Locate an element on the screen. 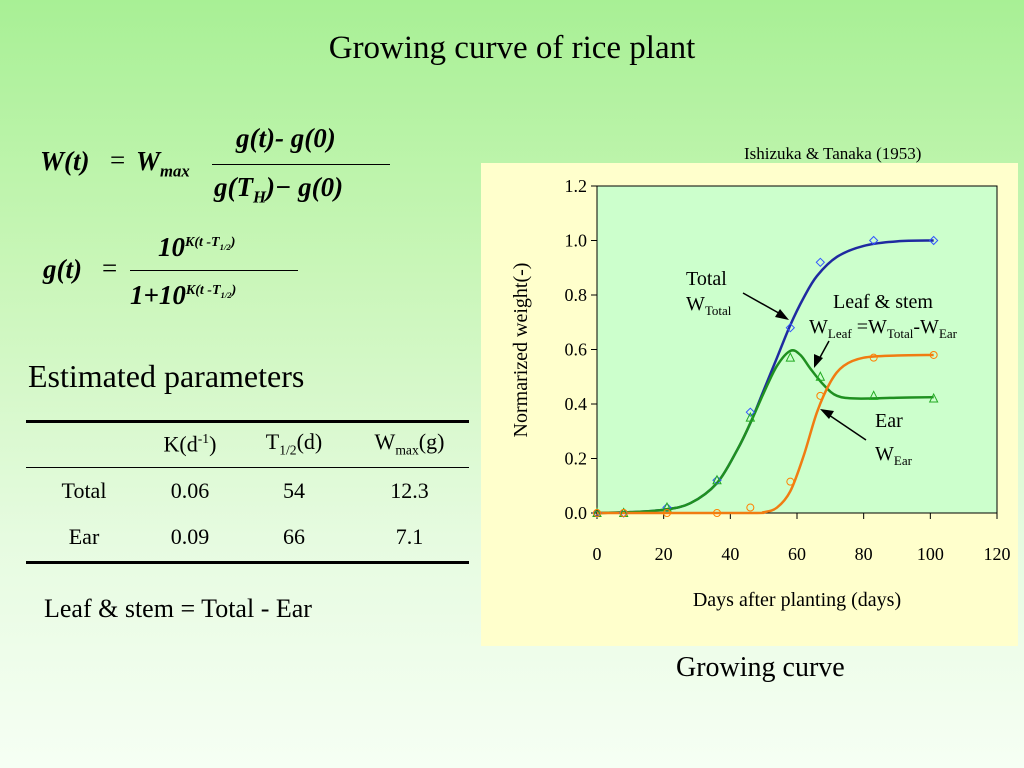 The image size is (1024, 768). y-tick-label: 1.0 is located at coordinates (576, 241).